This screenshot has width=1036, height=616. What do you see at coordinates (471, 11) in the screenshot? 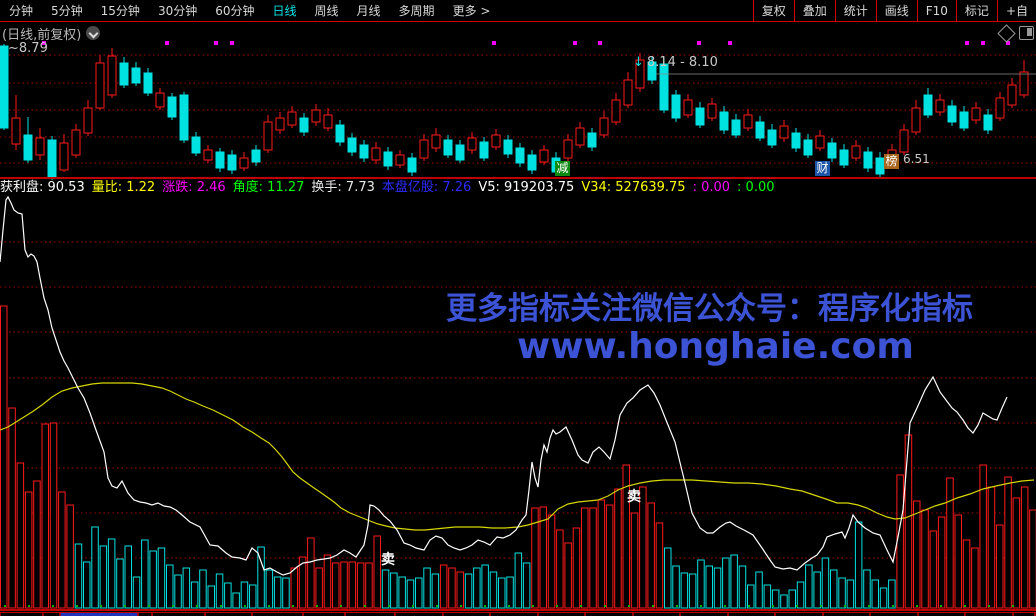
I see `period-tab-9: 更多 >` at bounding box center [471, 11].